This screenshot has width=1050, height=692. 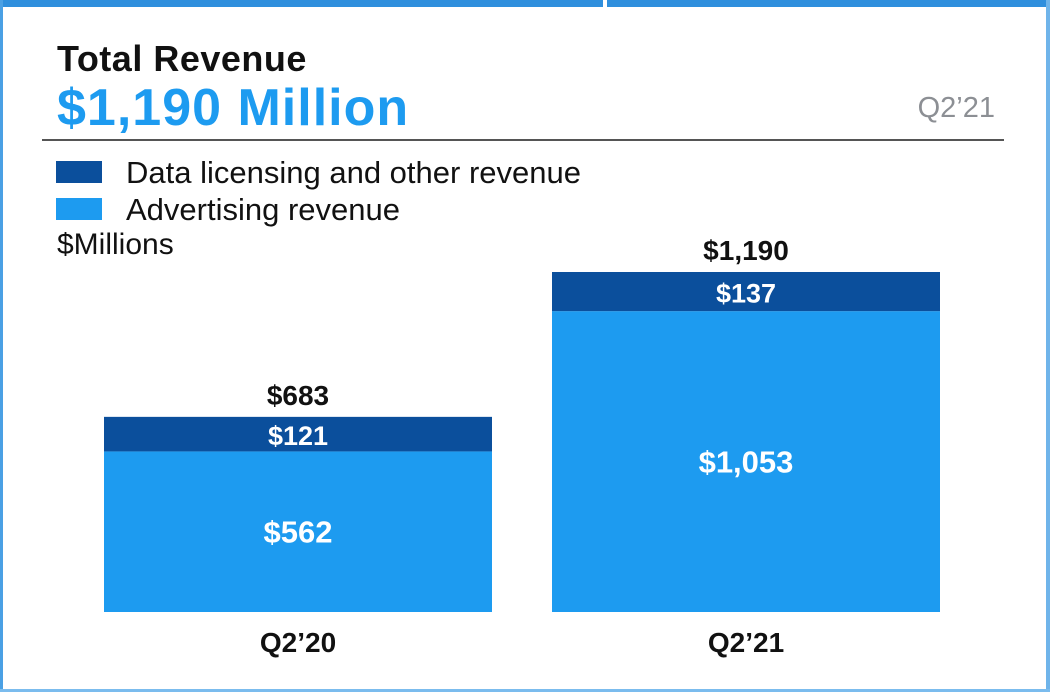 What do you see at coordinates (182, 58) in the screenshot?
I see `chart-title: Total Revenue` at bounding box center [182, 58].